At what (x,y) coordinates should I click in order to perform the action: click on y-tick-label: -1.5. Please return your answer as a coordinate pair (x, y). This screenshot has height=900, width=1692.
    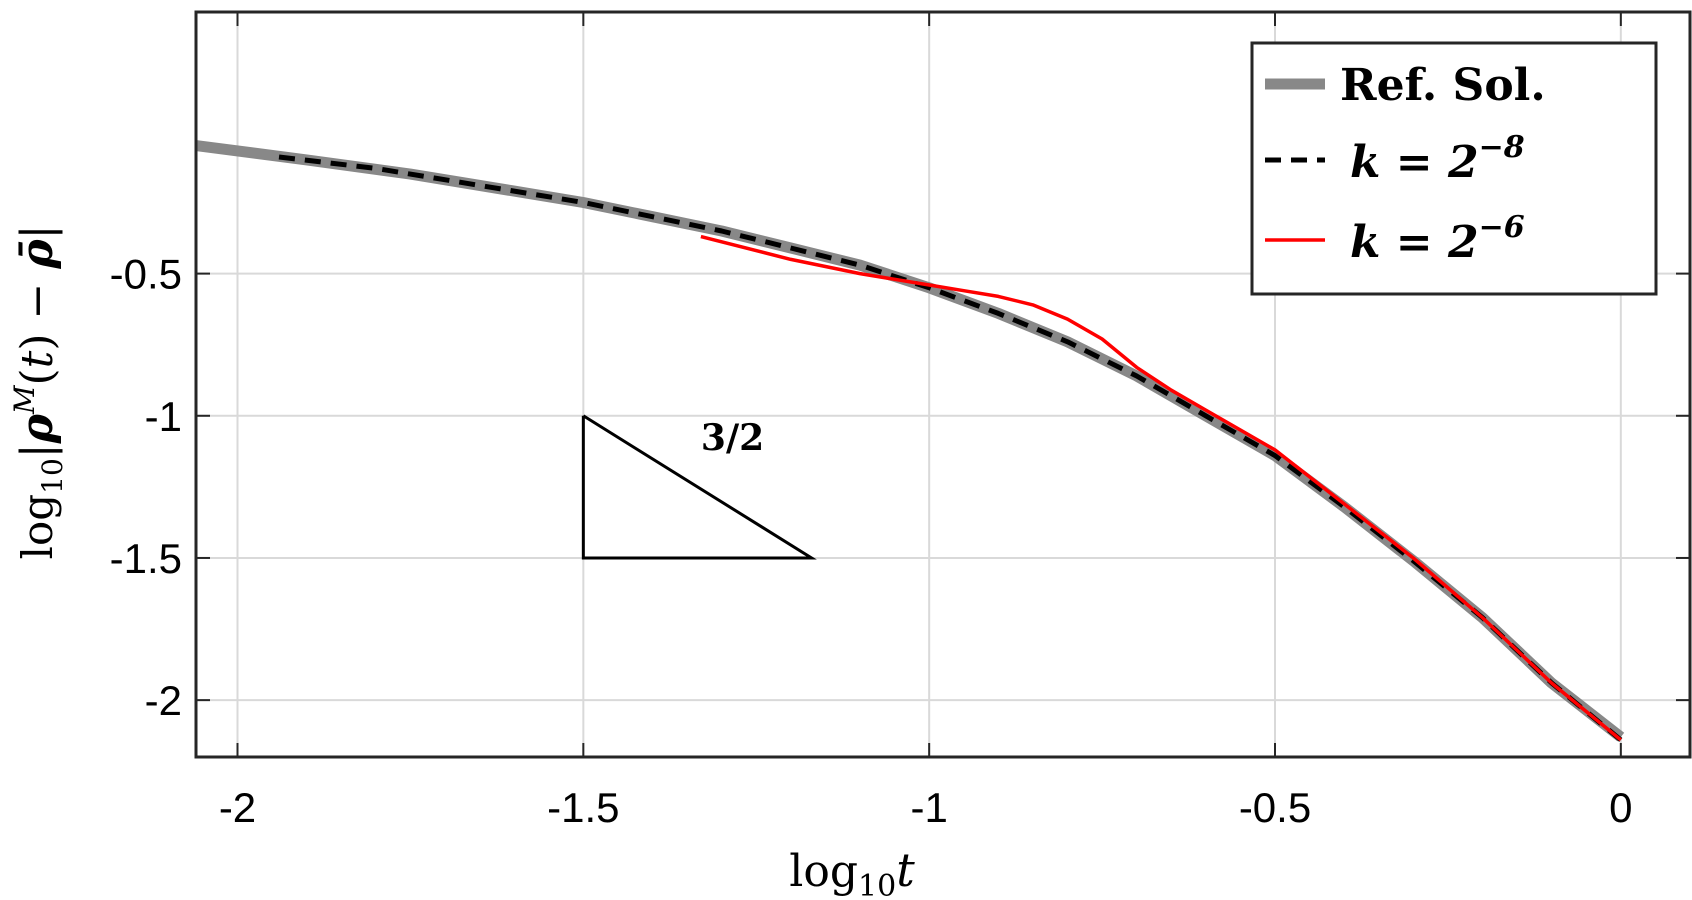
    Looking at the image, I should click on (146, 558).